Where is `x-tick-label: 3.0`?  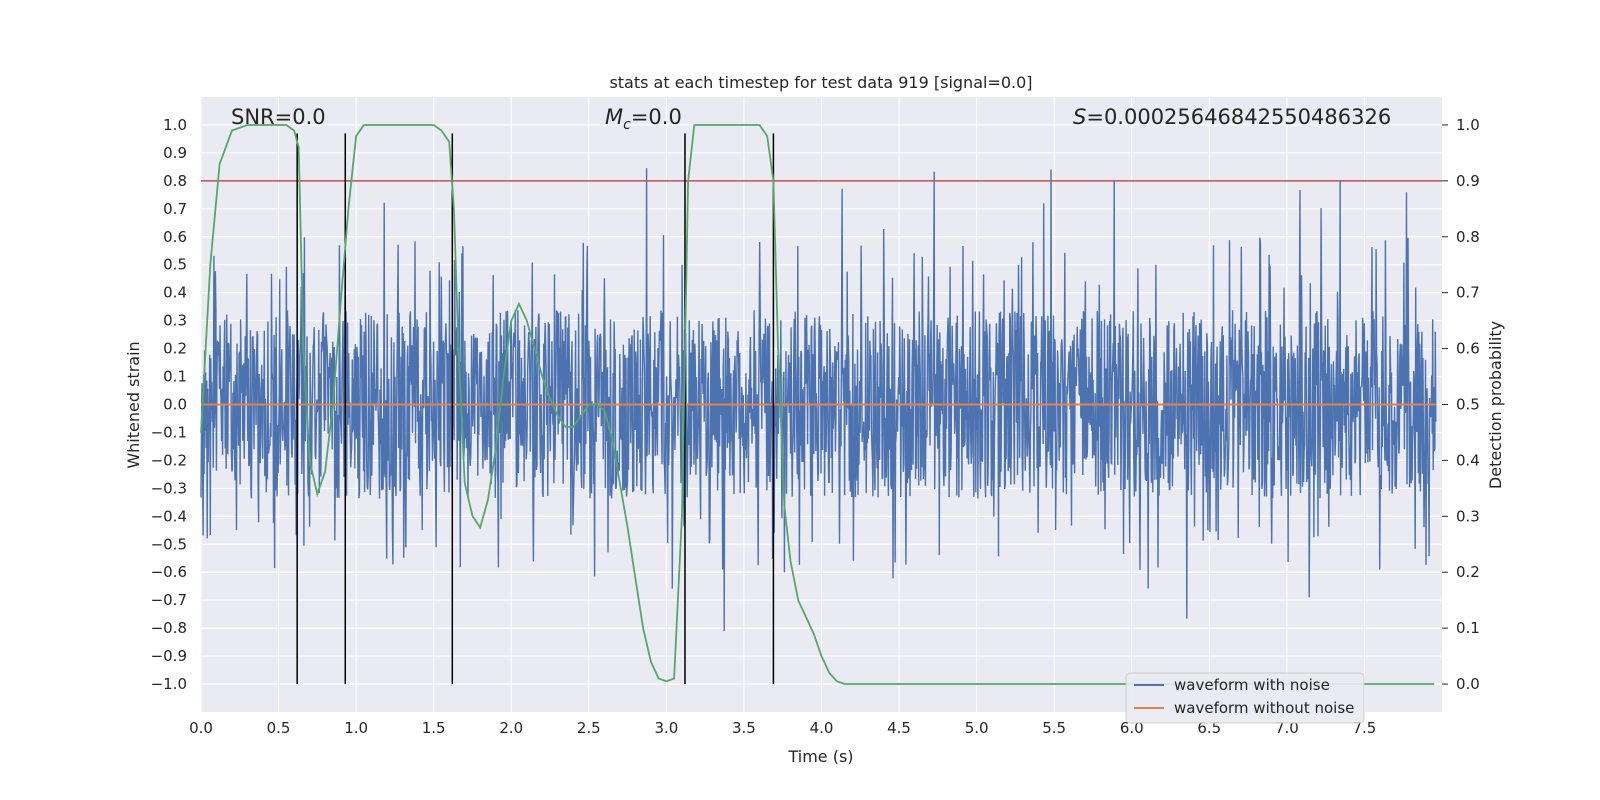
x-tick-label: 3.0 is located at coordinates (666, 728).